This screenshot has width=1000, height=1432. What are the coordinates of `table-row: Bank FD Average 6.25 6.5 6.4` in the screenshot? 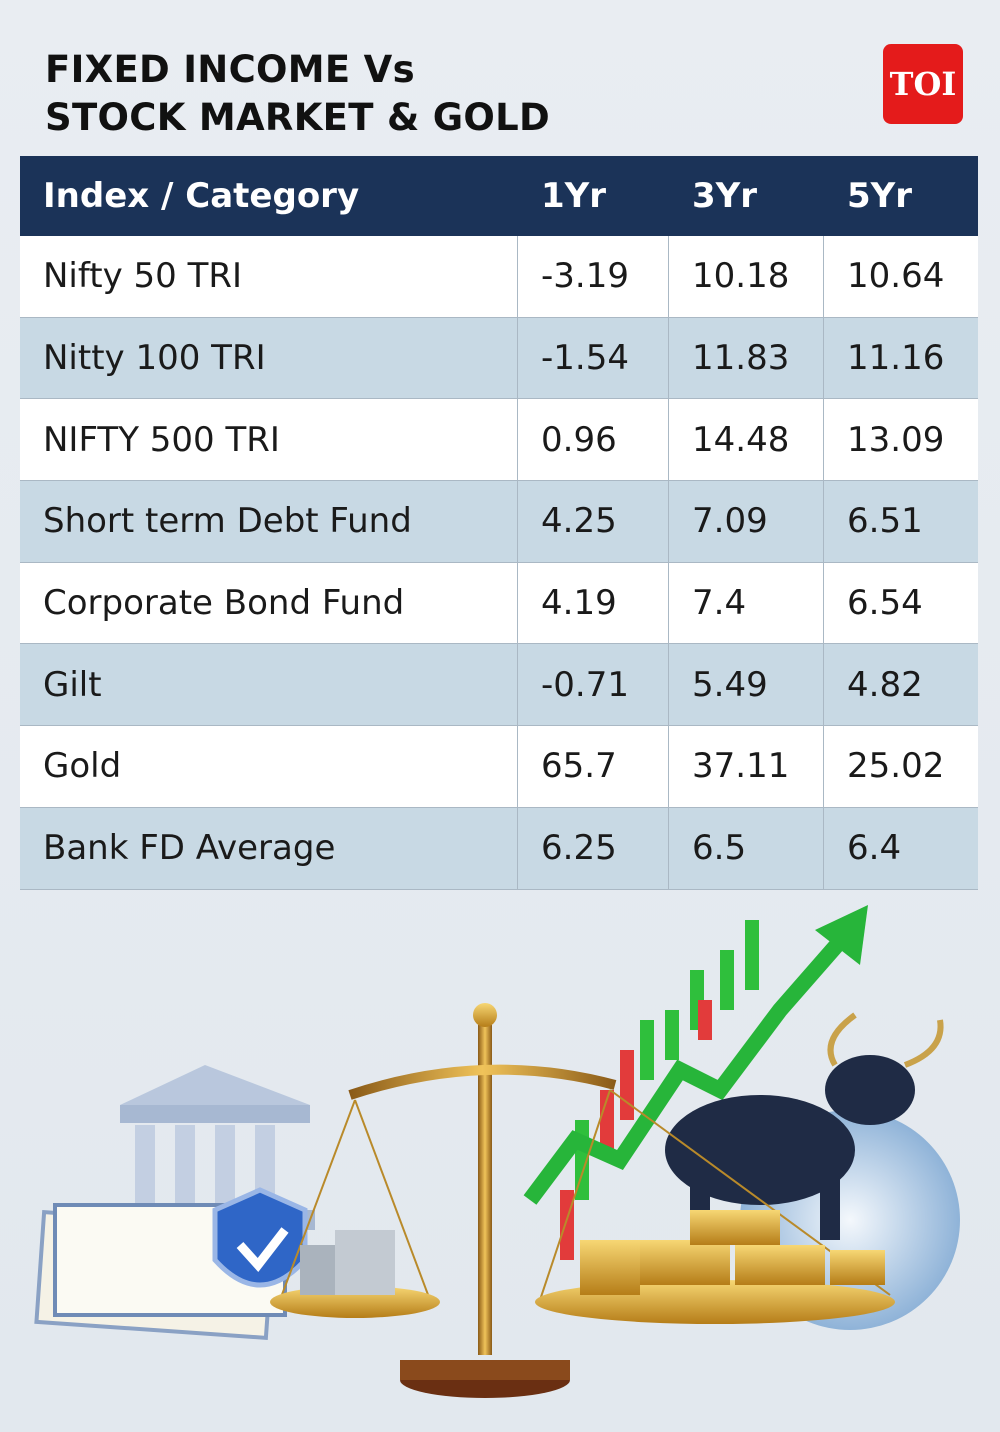 It's located at (499, 848).